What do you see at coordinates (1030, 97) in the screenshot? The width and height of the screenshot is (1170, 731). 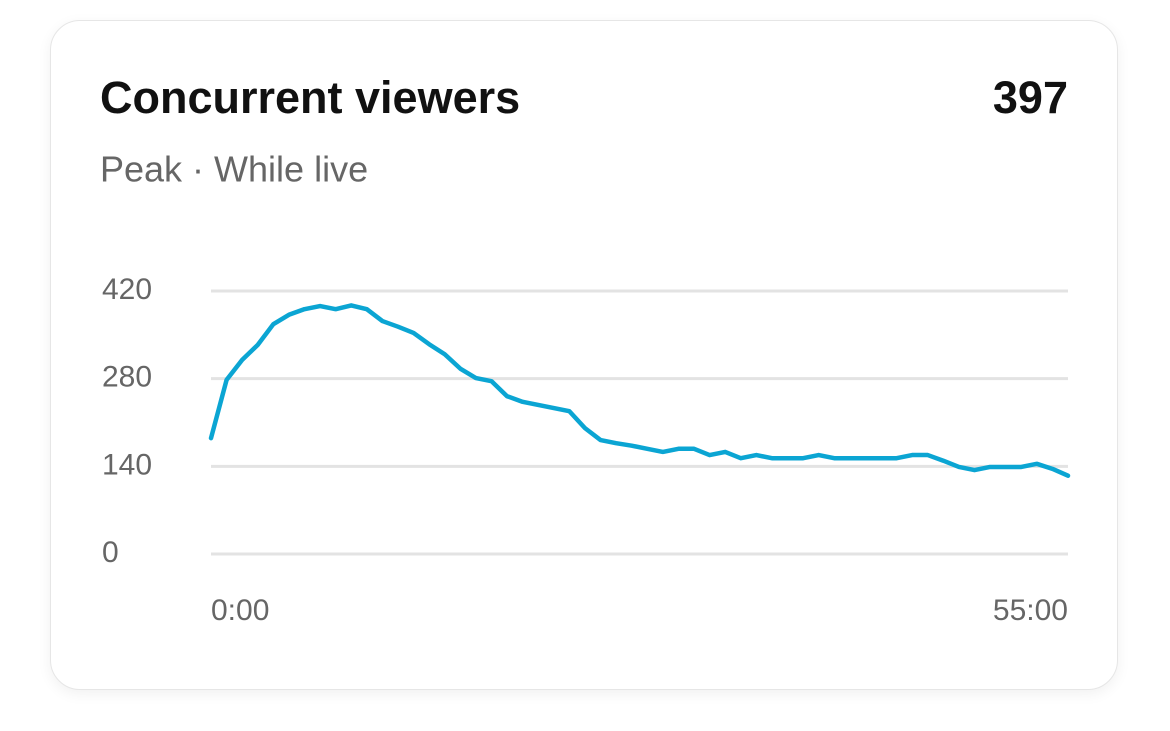 I see `peak-value: 397` at bounding box center [1030, 97].